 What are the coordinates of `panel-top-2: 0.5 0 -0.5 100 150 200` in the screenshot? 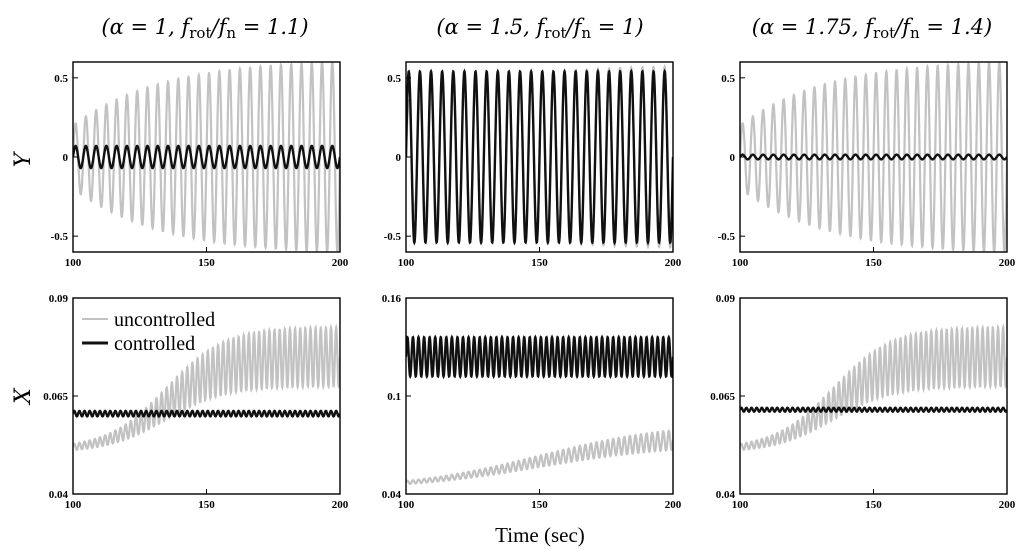 It's located at (533, 165).